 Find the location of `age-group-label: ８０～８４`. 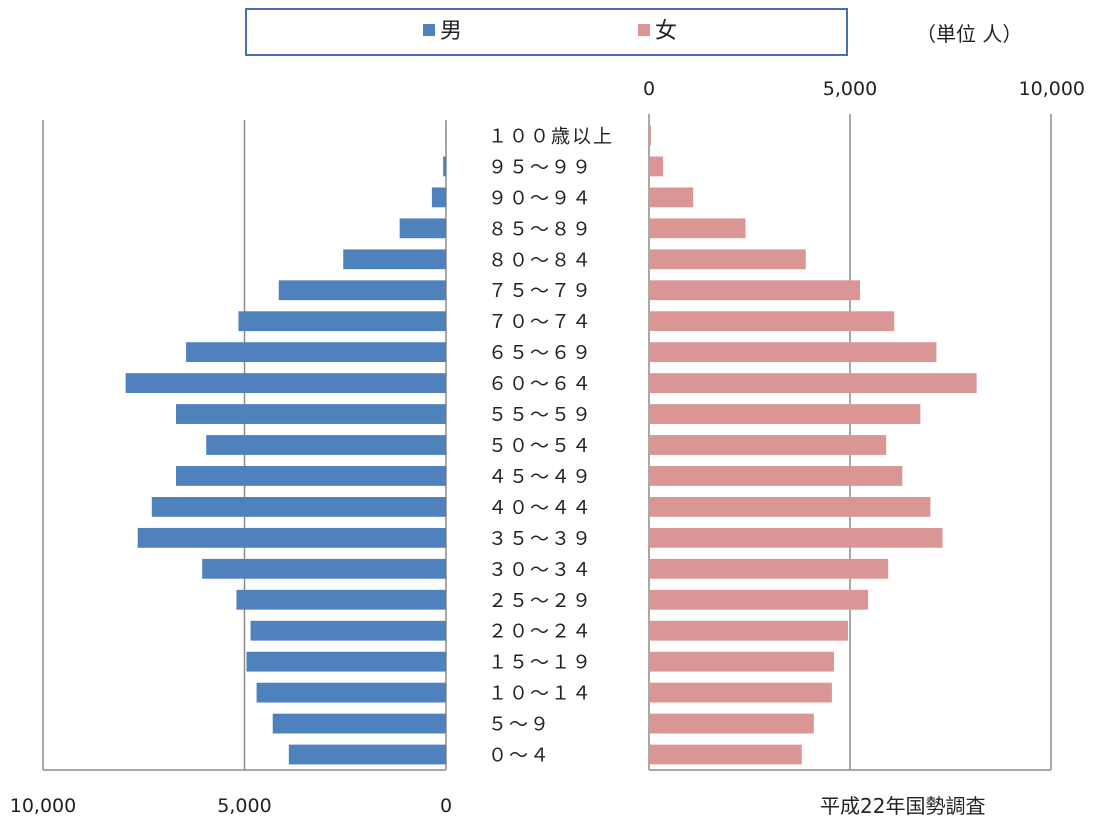

age-group-label: ８０～８４ is located at coordinates (540, 260).